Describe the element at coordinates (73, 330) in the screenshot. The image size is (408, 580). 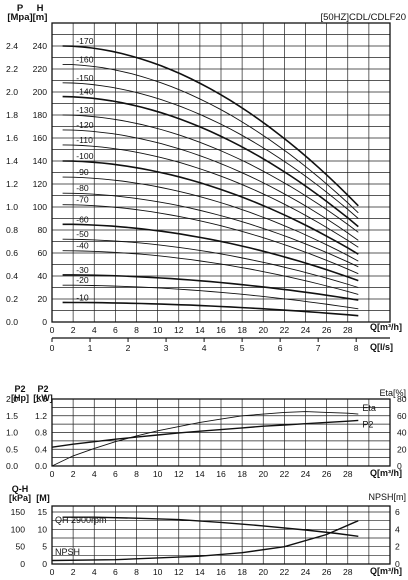
I see `q-m3h-tick-label: 2` at that location.